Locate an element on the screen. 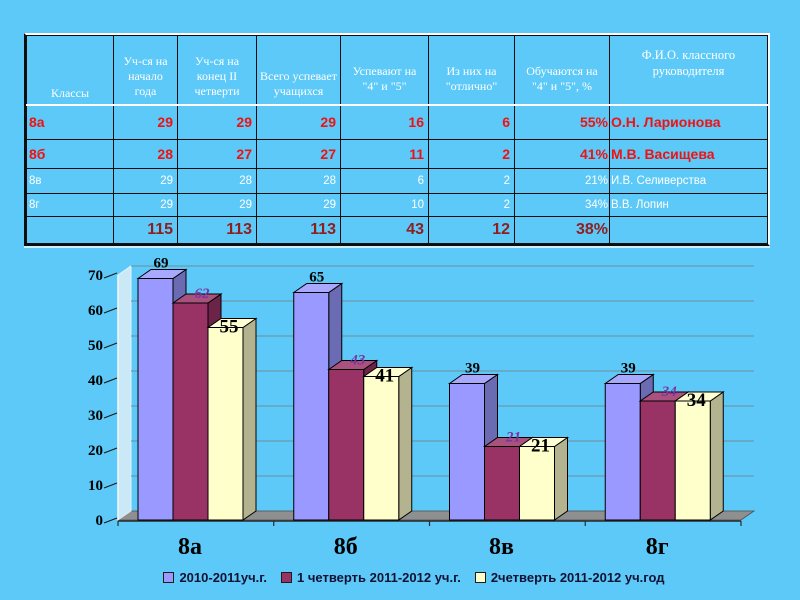 This screenshot has width=800, height=600. cell-class: 8б is located at coordinates (70, 154).